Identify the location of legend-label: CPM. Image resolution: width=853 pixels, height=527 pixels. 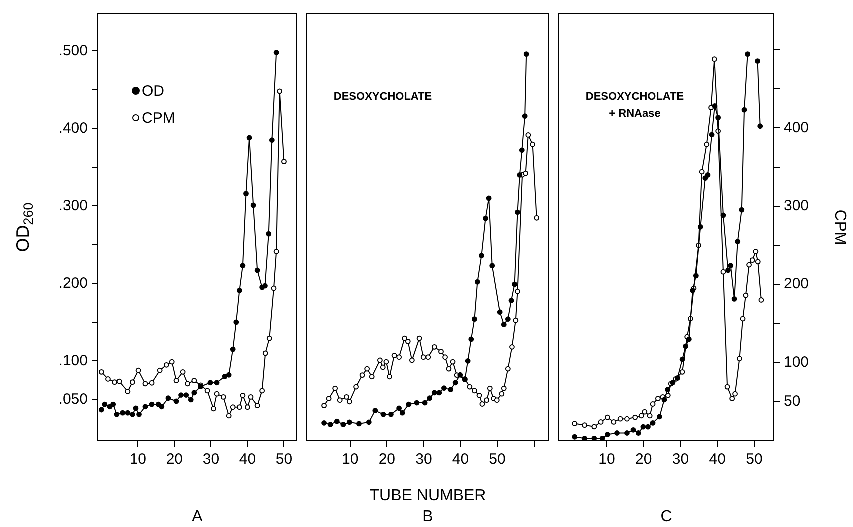
(159, 119).